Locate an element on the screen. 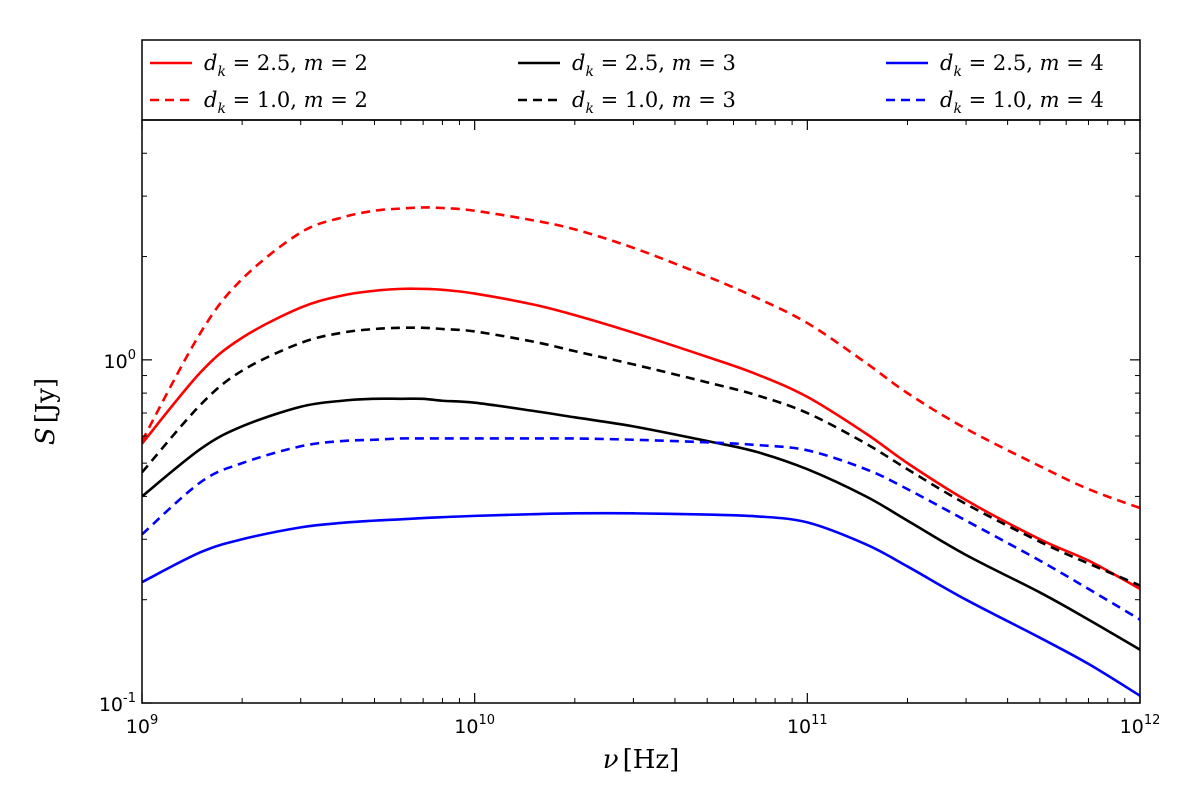  x-tick-label: 1012 is located at coordinates (1140, 725).